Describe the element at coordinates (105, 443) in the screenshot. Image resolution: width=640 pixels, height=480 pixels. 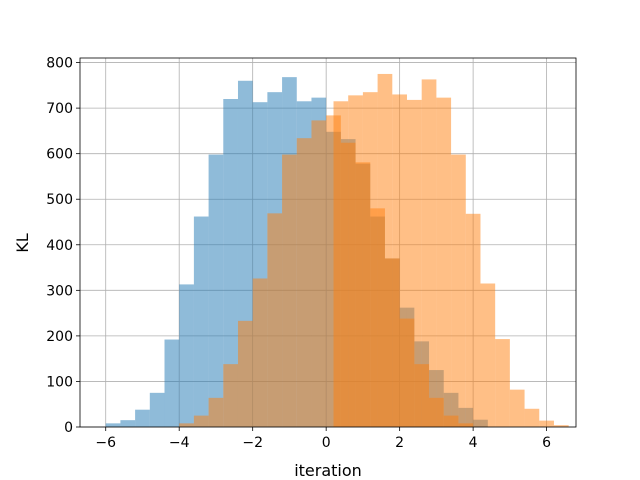
I see `x-tick-label: −6` at that location.